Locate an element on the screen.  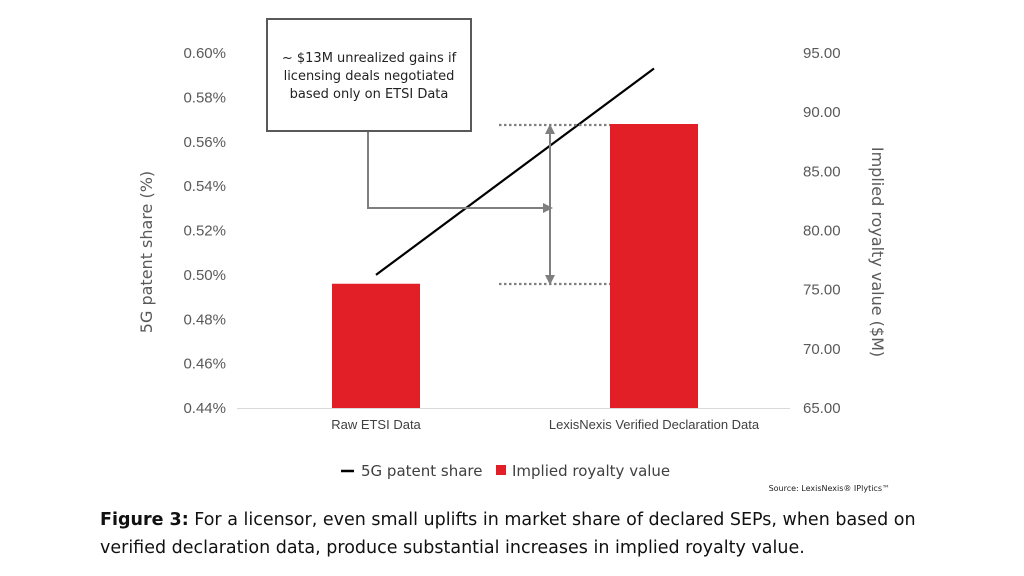
left-axis-title: 5G patent share (%) is located at coordinates (146, 252).